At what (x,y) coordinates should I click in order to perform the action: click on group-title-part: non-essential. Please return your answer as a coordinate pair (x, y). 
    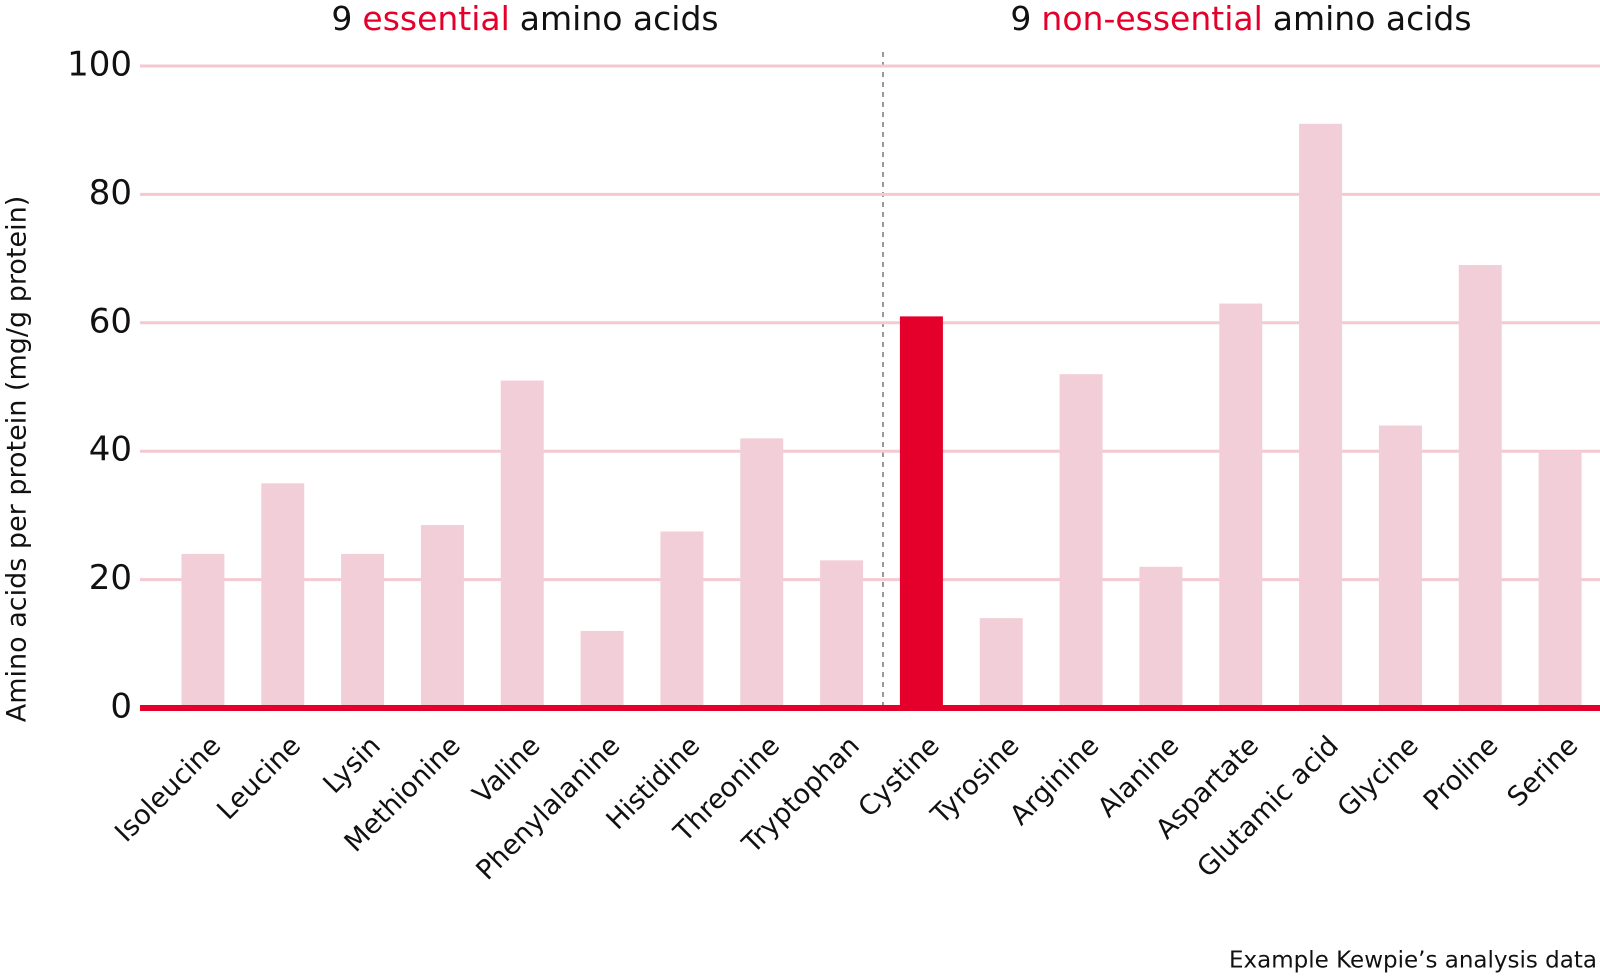
    Looking at the image, I should click on (1151, 19).